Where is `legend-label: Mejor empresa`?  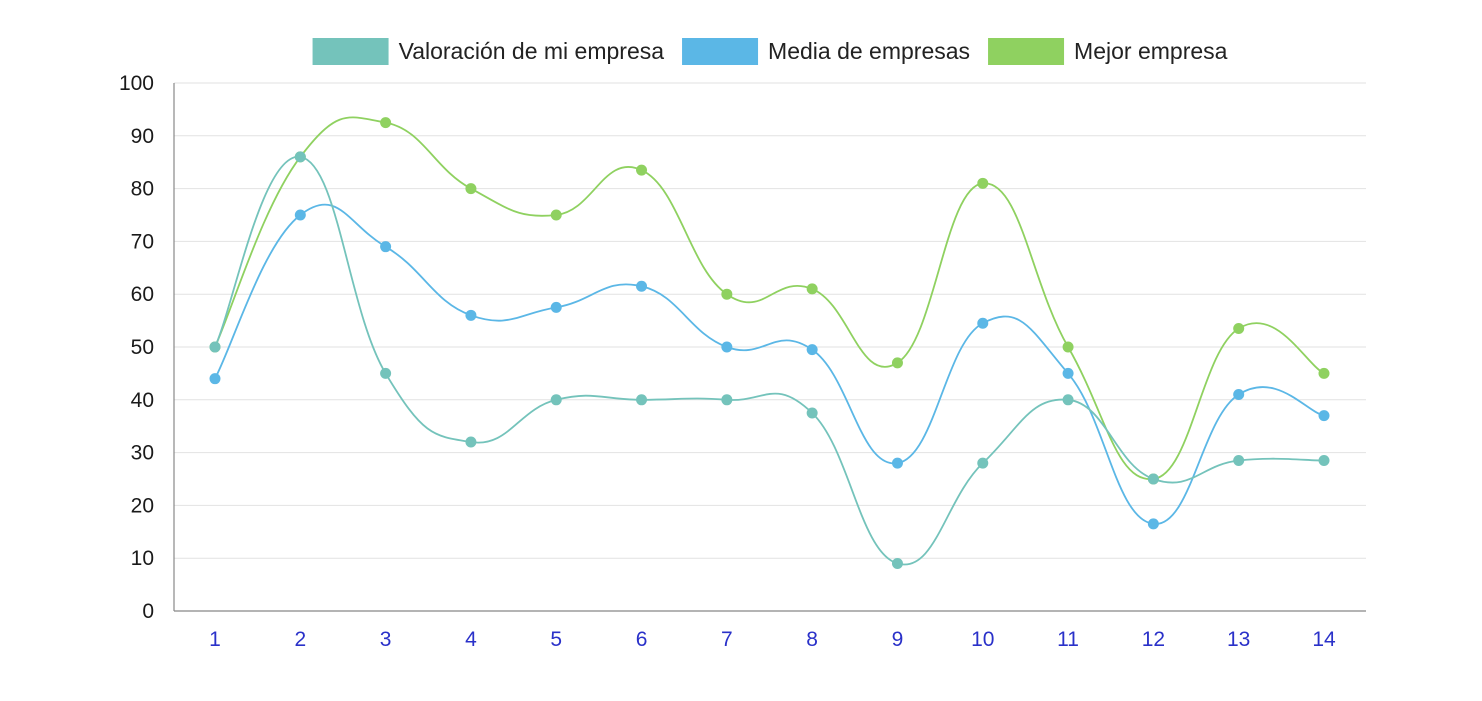
legend-label: Mejor empresa is located at coordinates (1151, 51).